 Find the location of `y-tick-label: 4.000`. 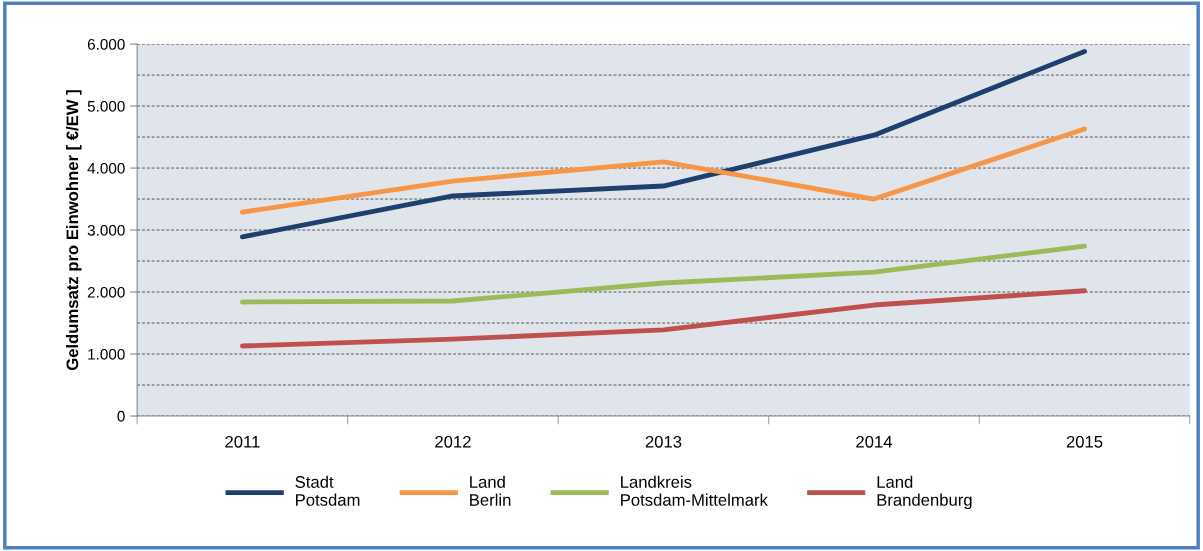

y-tick-label: 4.000 is located at coordinates (106, 168).